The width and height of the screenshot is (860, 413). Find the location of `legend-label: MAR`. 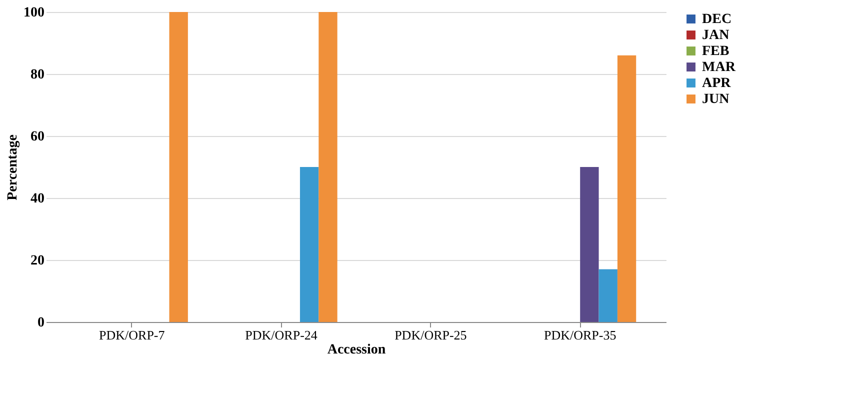

legend-label: MAR is located at coordinates (719, 67).